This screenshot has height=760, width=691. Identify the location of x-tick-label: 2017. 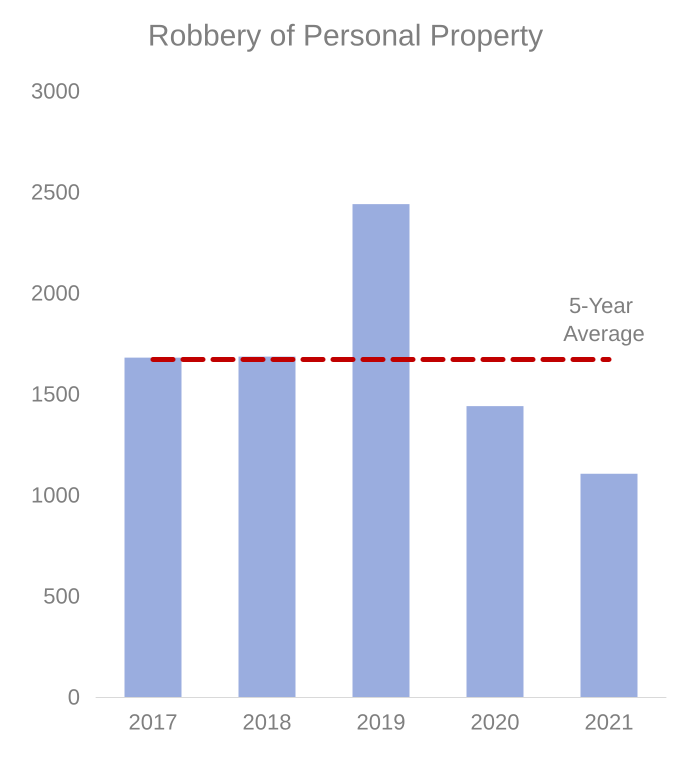
(153, 722).